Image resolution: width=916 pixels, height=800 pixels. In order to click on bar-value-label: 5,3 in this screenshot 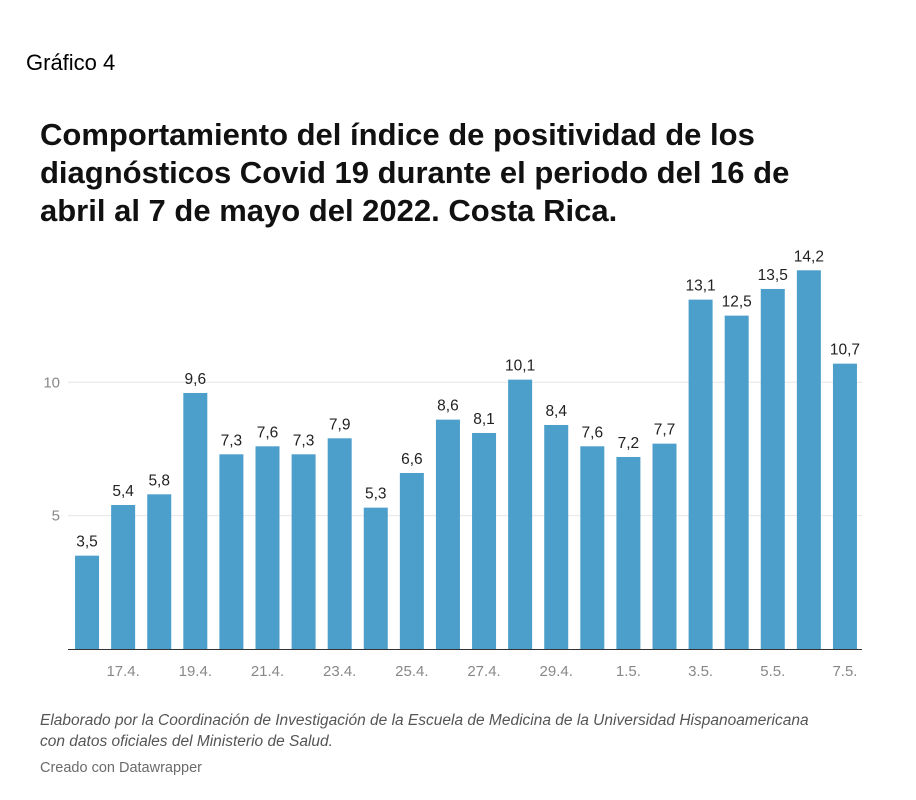, I will do `click(376, 494)`.